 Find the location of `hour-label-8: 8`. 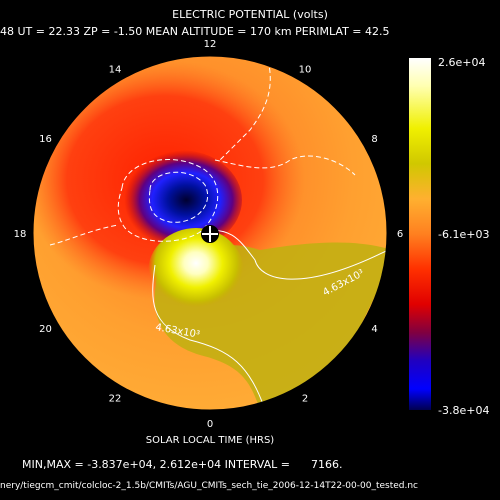

hour-label-8: 8 is located at coordinates (374, 139).